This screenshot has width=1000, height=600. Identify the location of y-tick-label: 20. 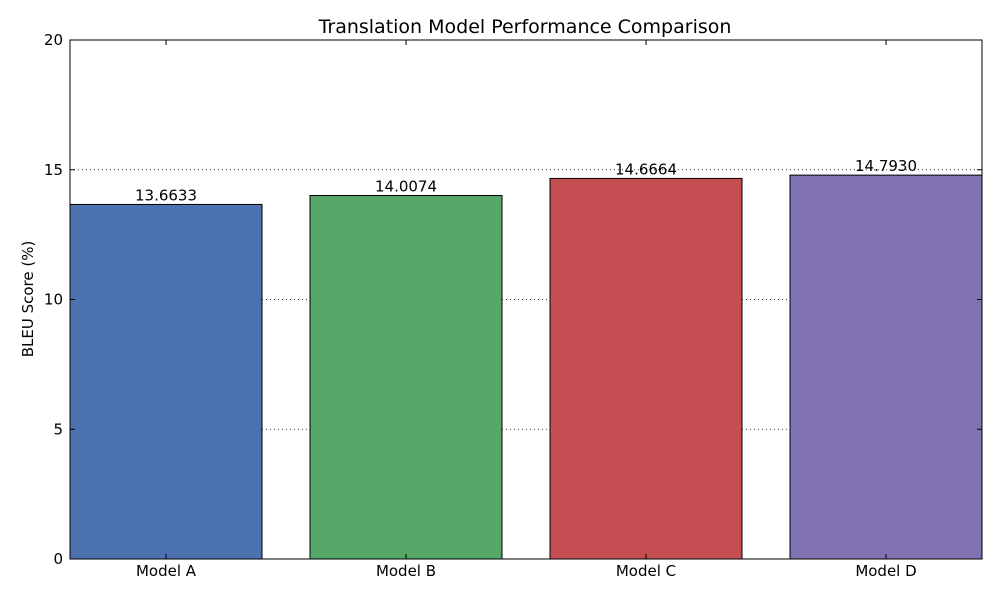
(53, 40).